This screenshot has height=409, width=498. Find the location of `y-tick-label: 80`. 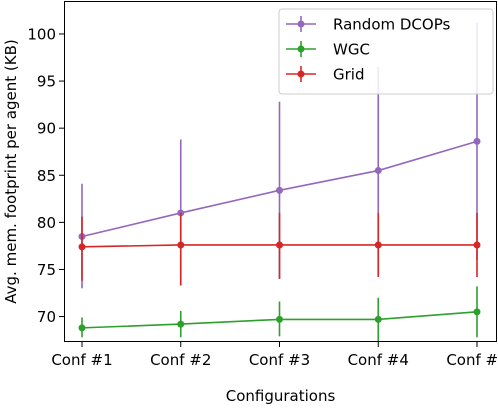

y-tick-label: 80 is located at coordinates (46, 223).